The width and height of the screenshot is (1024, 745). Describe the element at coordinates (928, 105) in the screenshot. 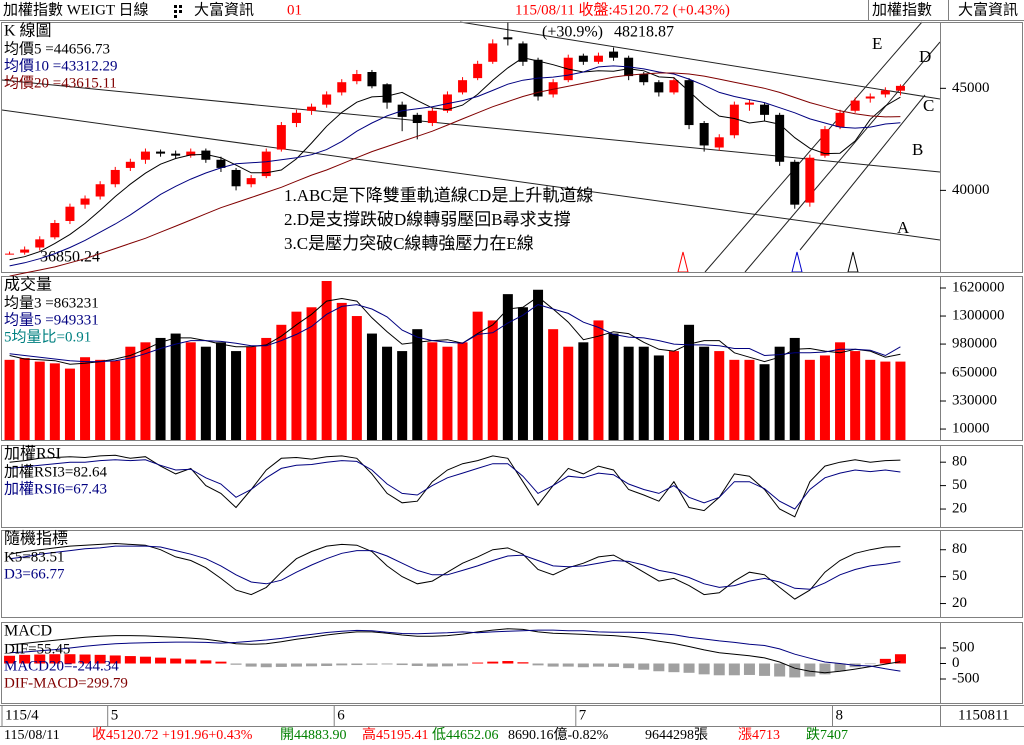

I see `annotation: C` at that location.